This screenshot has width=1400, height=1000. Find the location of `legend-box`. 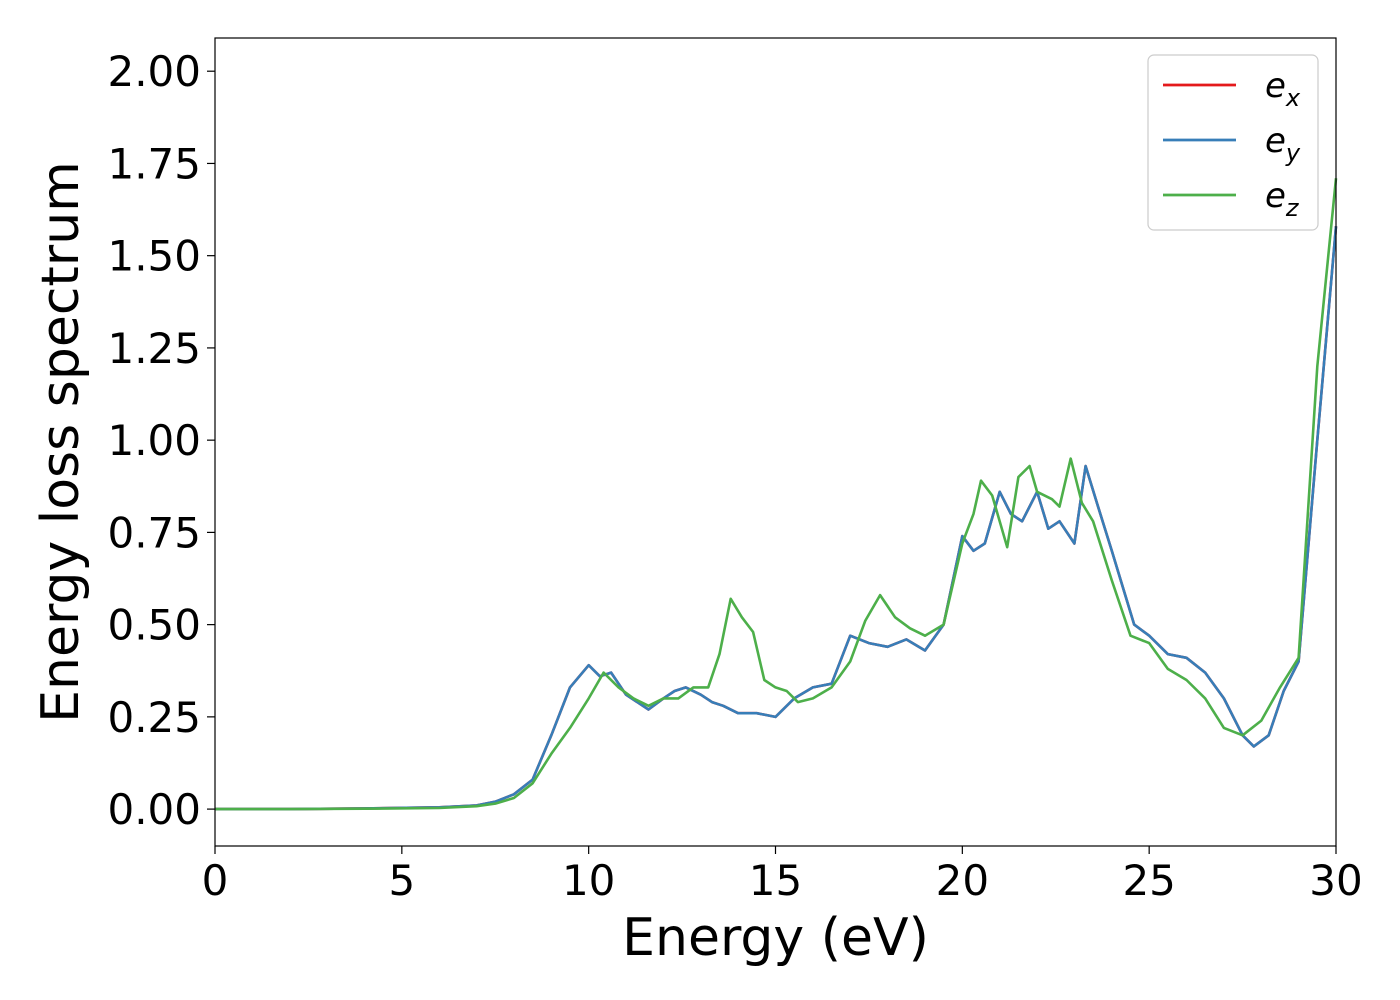

legend-box is located at coordinates (1233, 142).